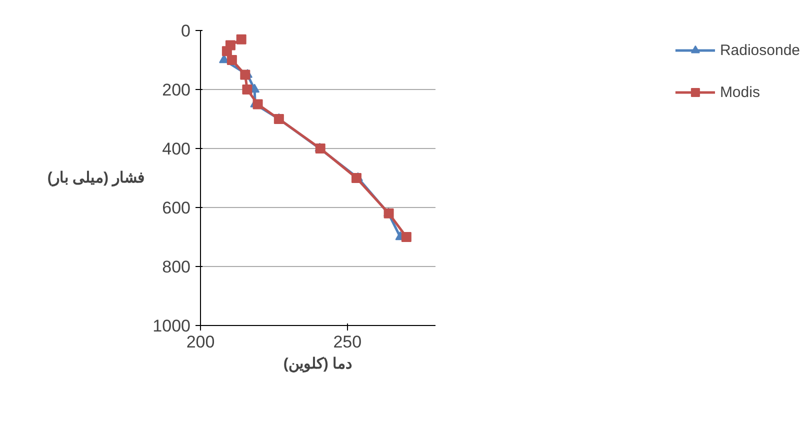 The height and width of the screenshot is (433, 810). I want to click on legend-label: Modis, so click(740, 92).